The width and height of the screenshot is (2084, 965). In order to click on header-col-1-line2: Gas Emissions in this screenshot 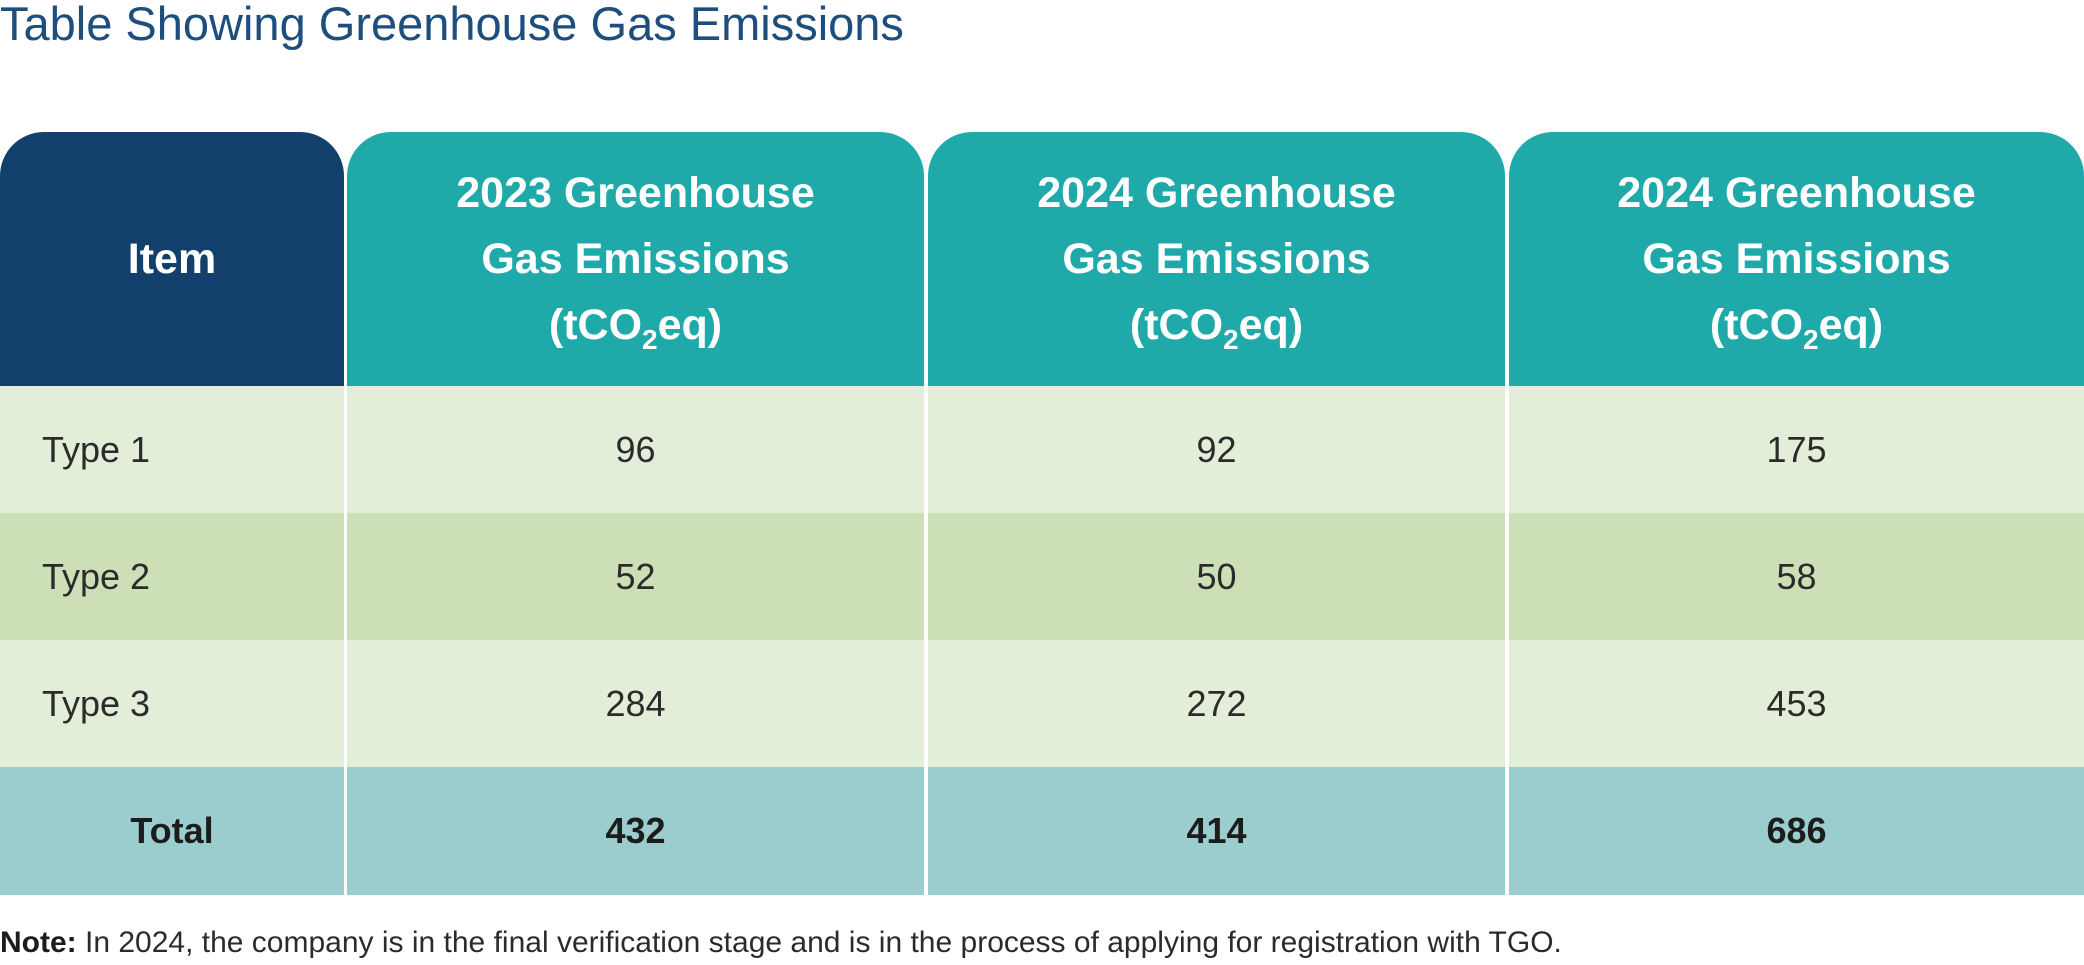, I will do `click(635, 259)`.